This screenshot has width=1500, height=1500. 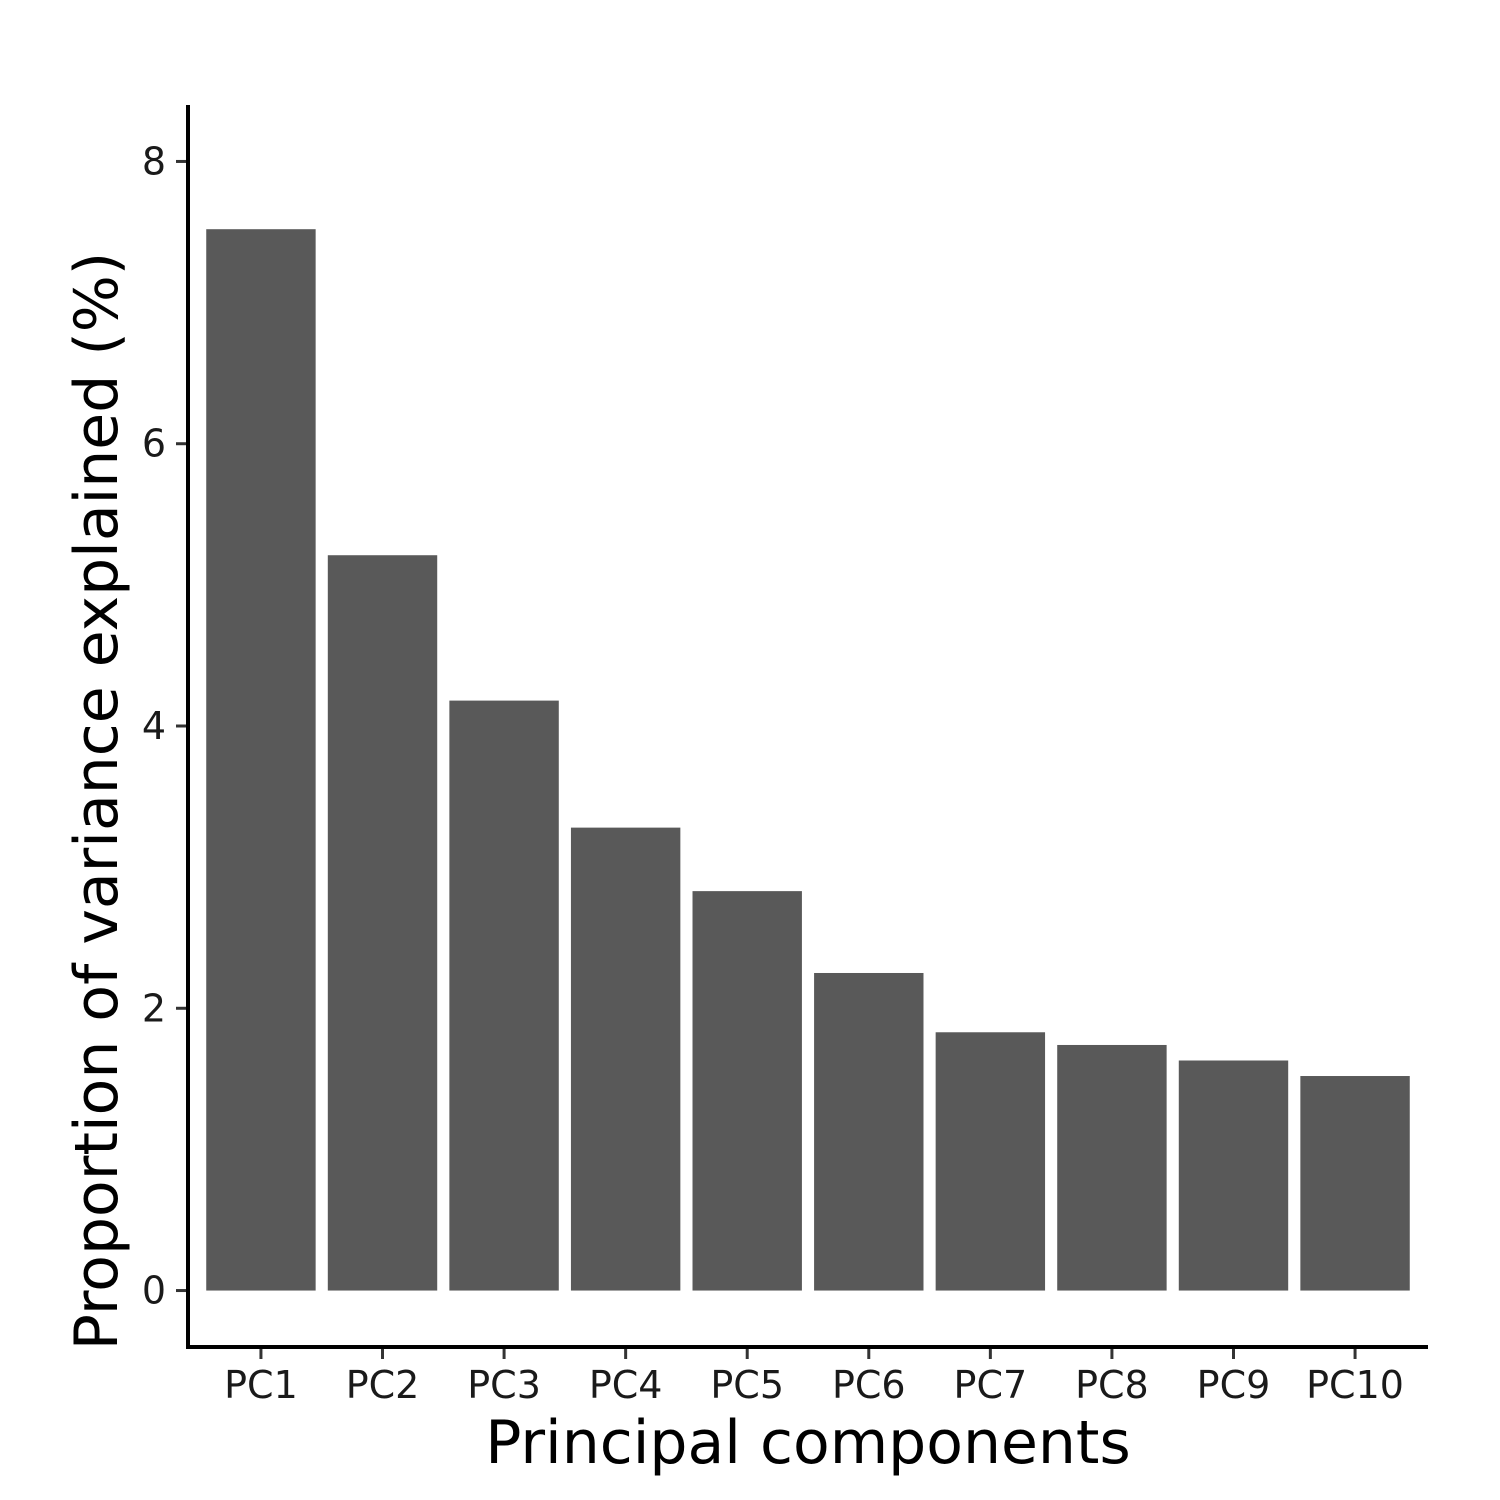 What do you see at coordinates (747, 1091) in the screenshot?
I see `bar-pc5` at bounding box center [747, 1091].